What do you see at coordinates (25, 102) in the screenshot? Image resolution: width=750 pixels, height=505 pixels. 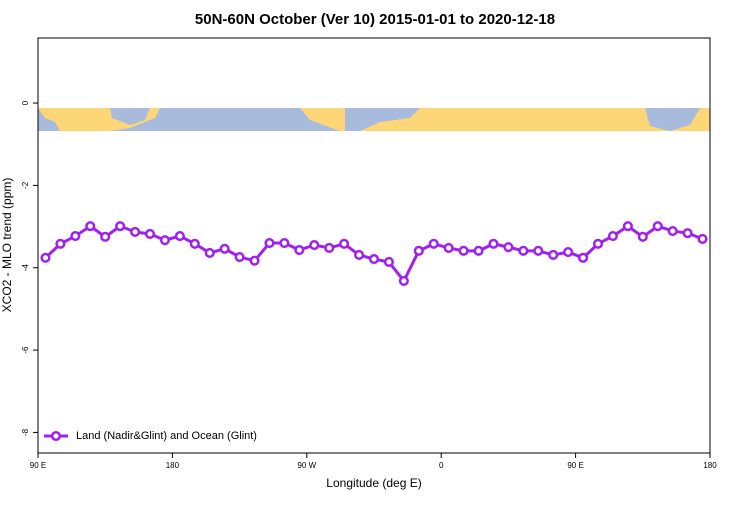 I see `y-tick-label: 0` at bounding box center [25, 102].